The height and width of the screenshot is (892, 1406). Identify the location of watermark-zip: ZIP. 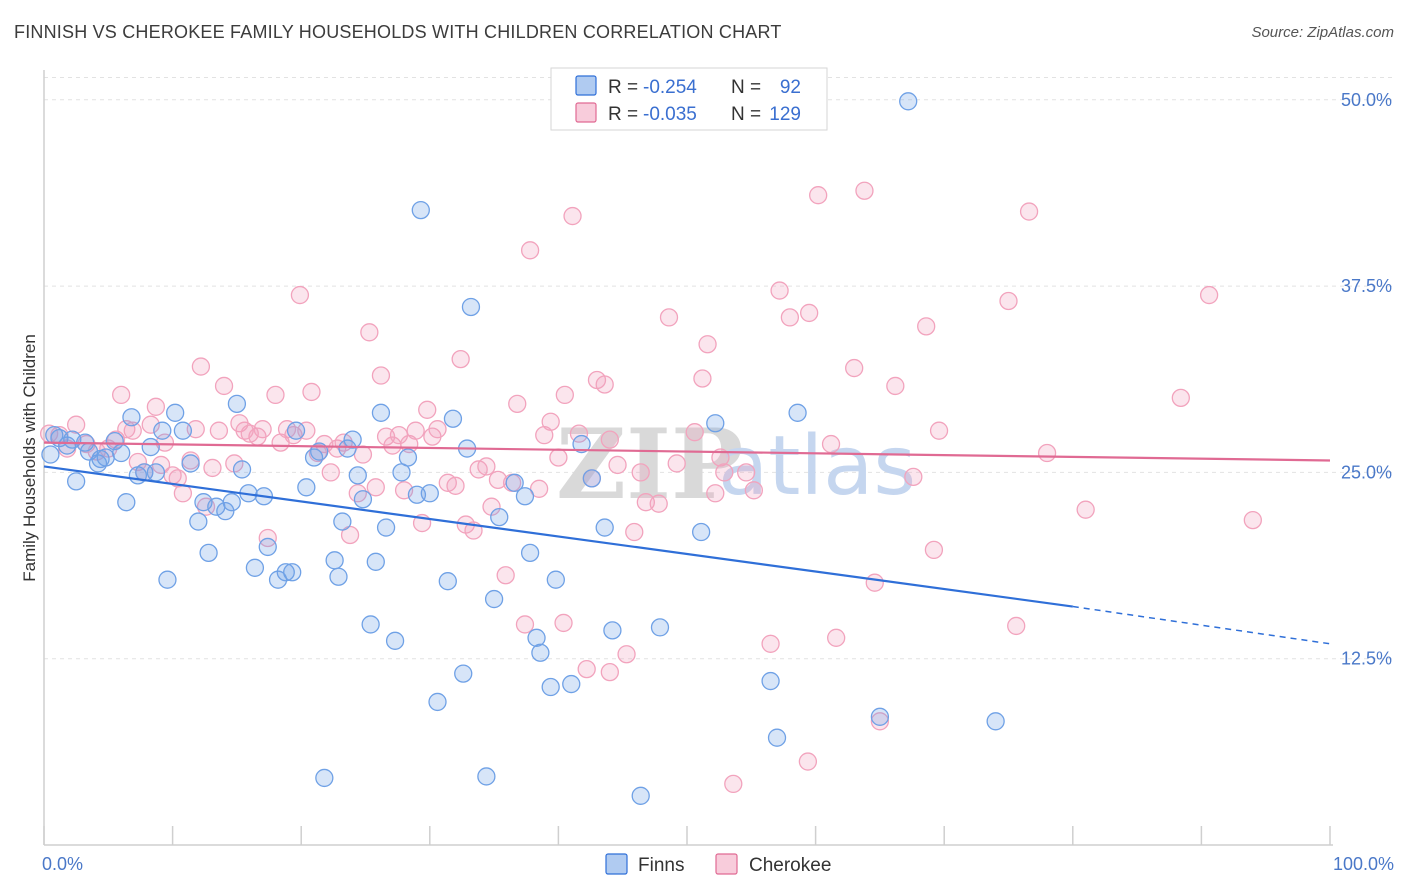
(649, 464).